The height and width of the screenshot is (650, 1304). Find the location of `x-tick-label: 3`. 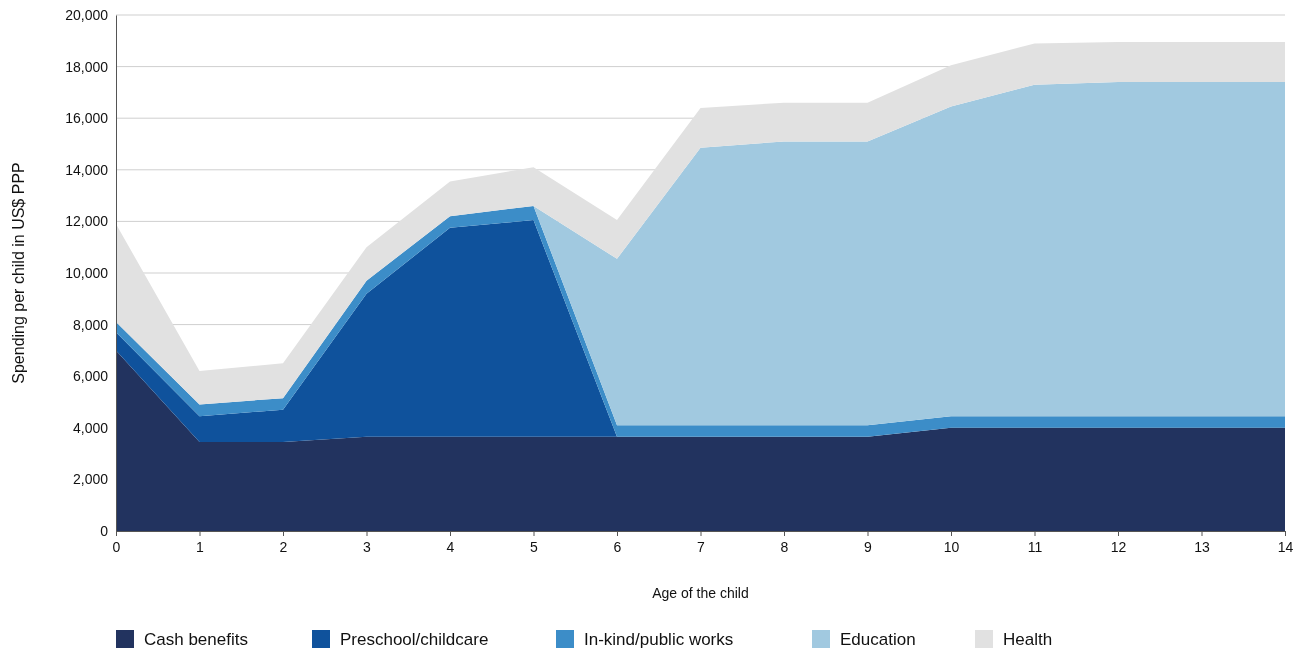

x-tick-label: 3 is located at coordinates (367, 546).